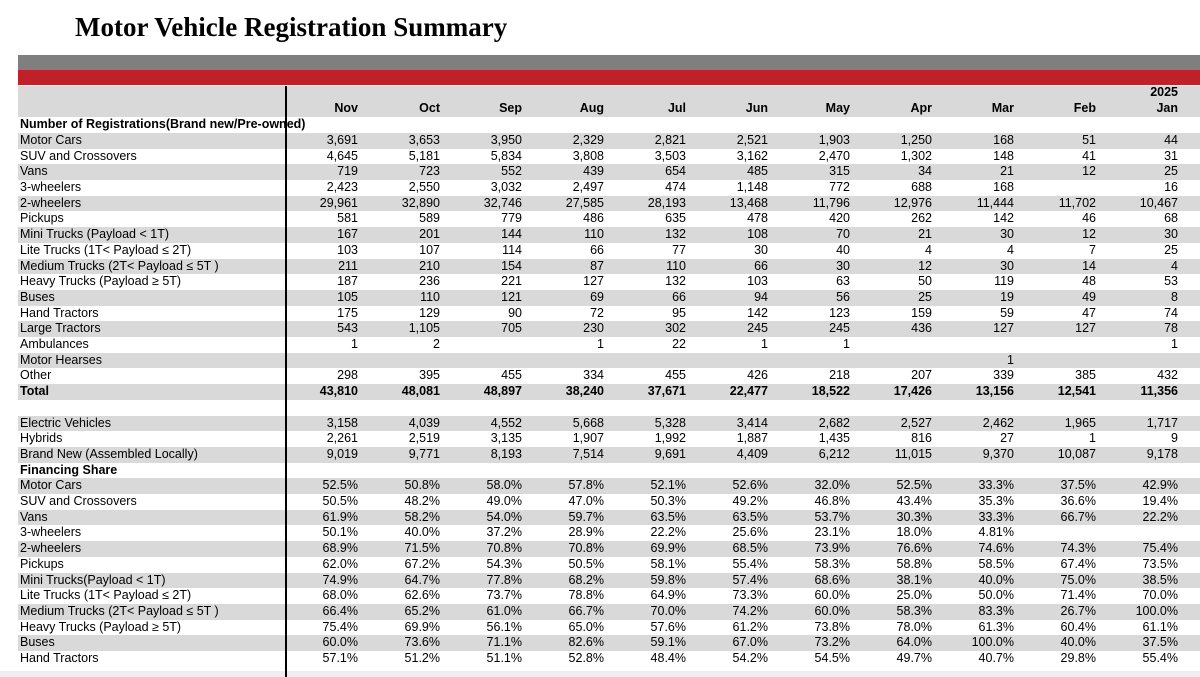 Image resolution: width=1200 pixels, height=677 pixels. I want to click on row-label: Lite Trucks (1T< Payload ≤ 2T), so click(106, 595).